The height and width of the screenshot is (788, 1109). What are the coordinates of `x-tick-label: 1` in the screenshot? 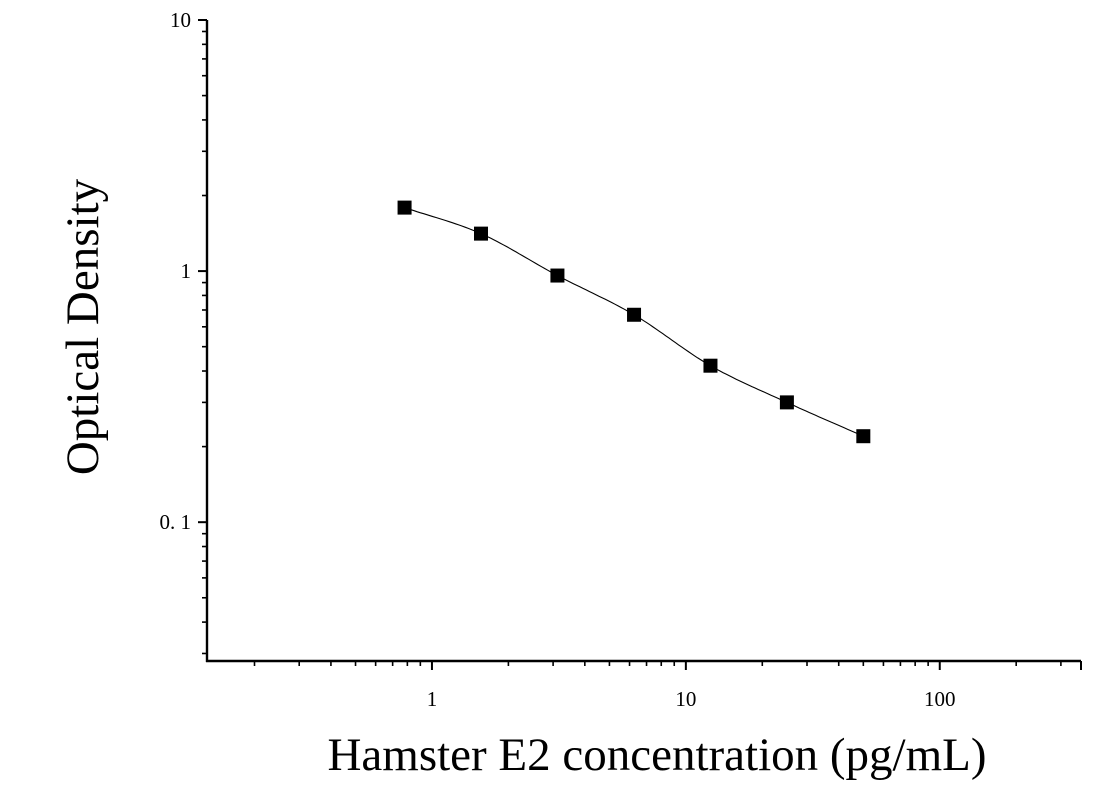 It's located at (432, 699).